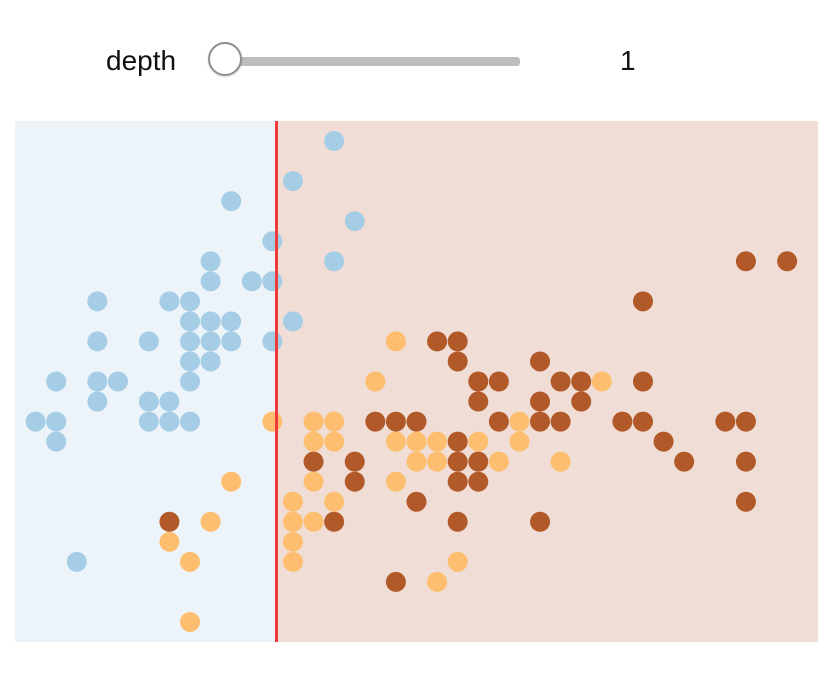  I want to click on depth-slider, so click(364, 61).